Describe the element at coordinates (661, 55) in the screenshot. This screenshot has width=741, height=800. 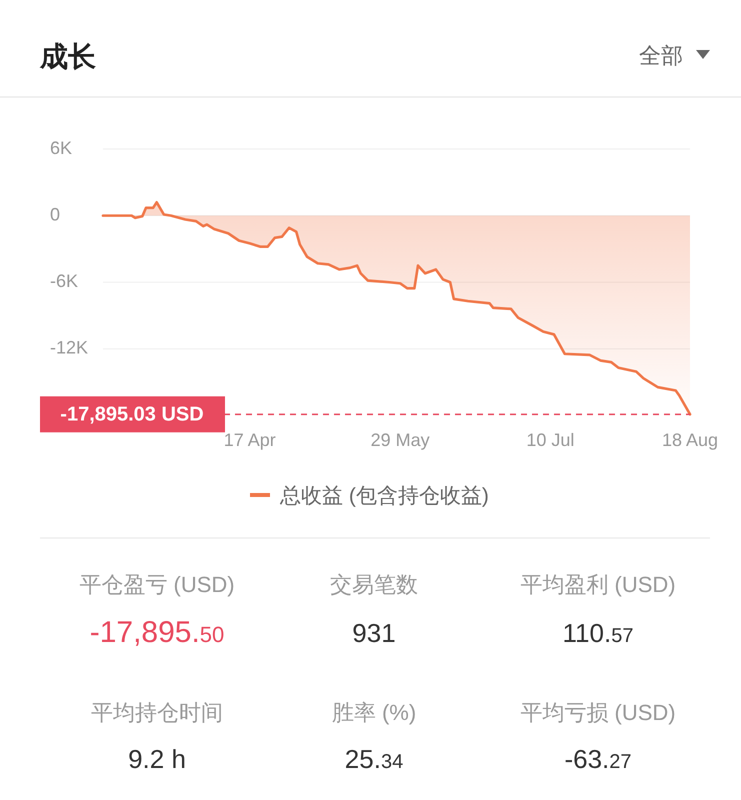
I see `text: 全部` at that location.